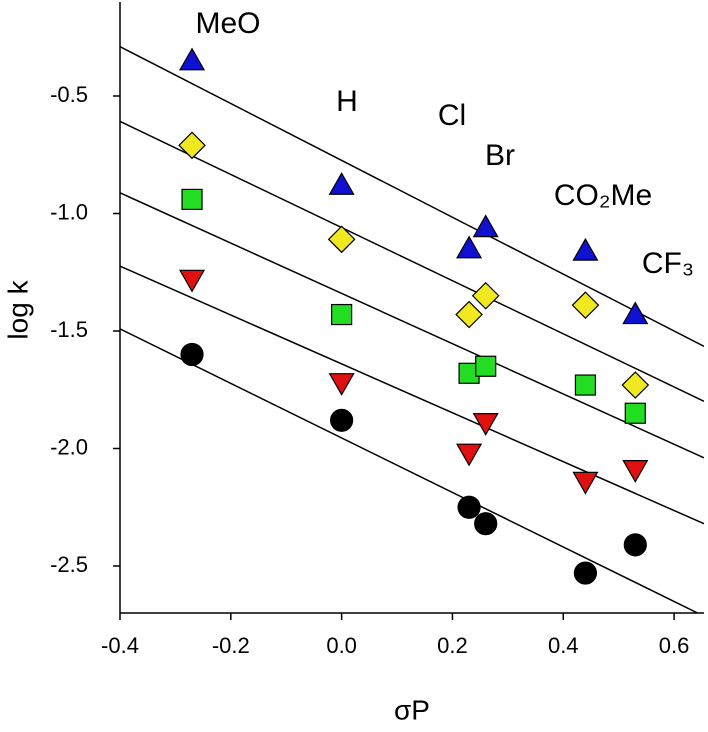 This screenshot has width=708, height=732. I want to click on y-axis-label: log k, so click(17, 309).